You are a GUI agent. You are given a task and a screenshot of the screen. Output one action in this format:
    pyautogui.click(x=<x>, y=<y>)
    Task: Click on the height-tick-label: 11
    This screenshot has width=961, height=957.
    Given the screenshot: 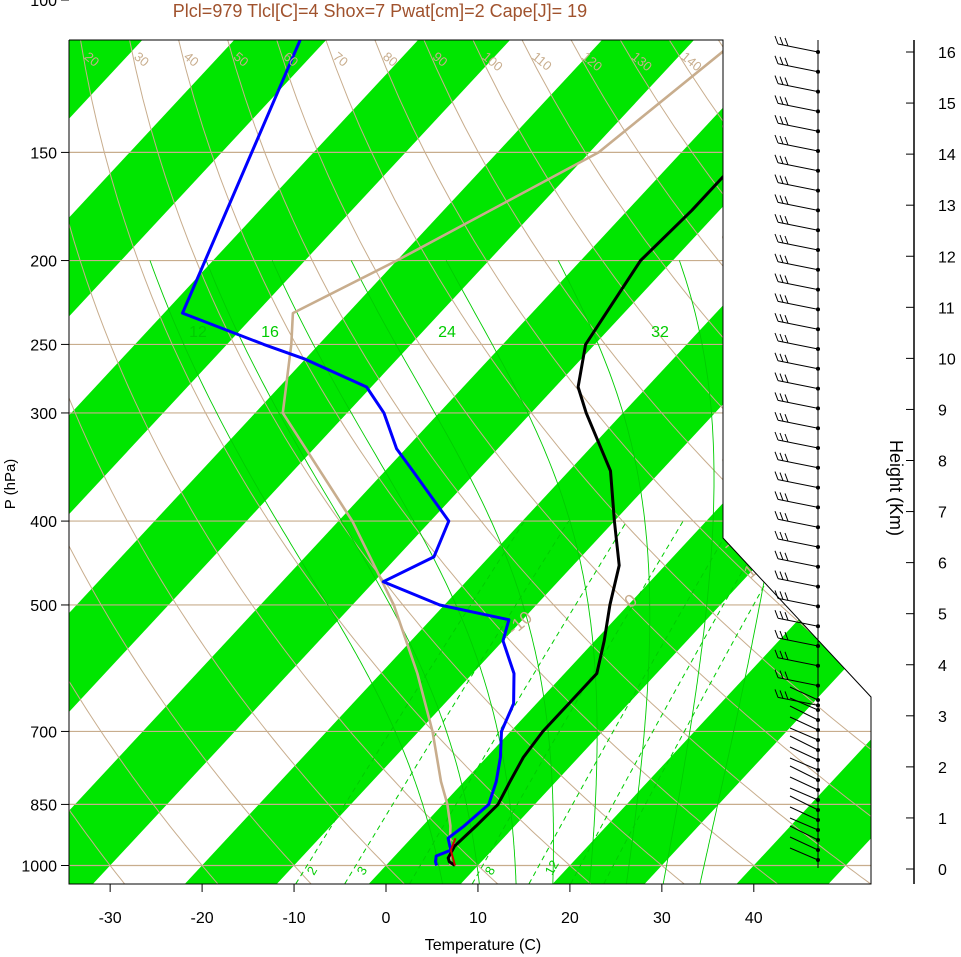 What is the action you would take?
    pyautogui.click(x=946, y=308)
    